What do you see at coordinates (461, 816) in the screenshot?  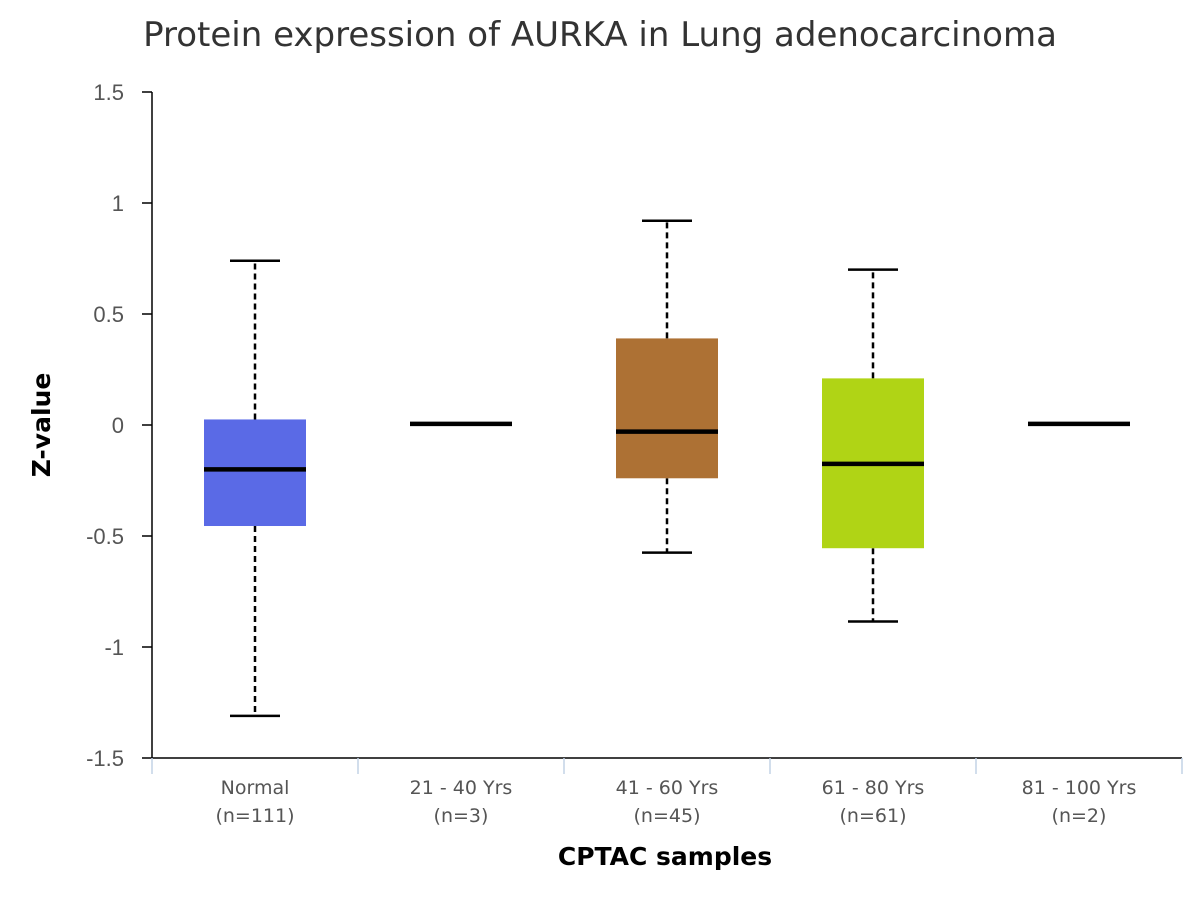 I see `x-category-count: (n=3)` at bounding box center [461, 816].